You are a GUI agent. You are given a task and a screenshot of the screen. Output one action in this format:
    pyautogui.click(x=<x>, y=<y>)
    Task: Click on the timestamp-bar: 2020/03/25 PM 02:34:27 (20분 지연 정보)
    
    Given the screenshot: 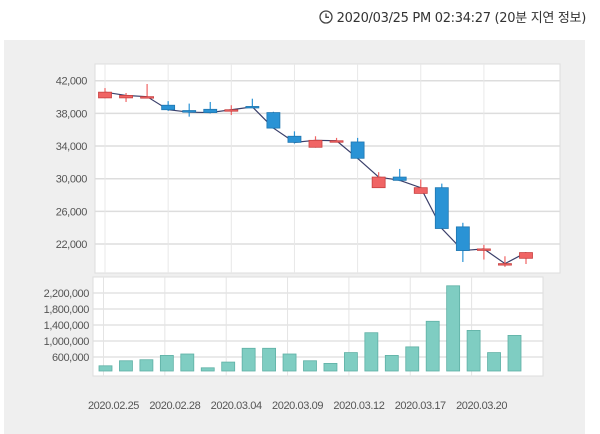 What is the action you would take?
    pyautogui.click(x=452, y=16)
    